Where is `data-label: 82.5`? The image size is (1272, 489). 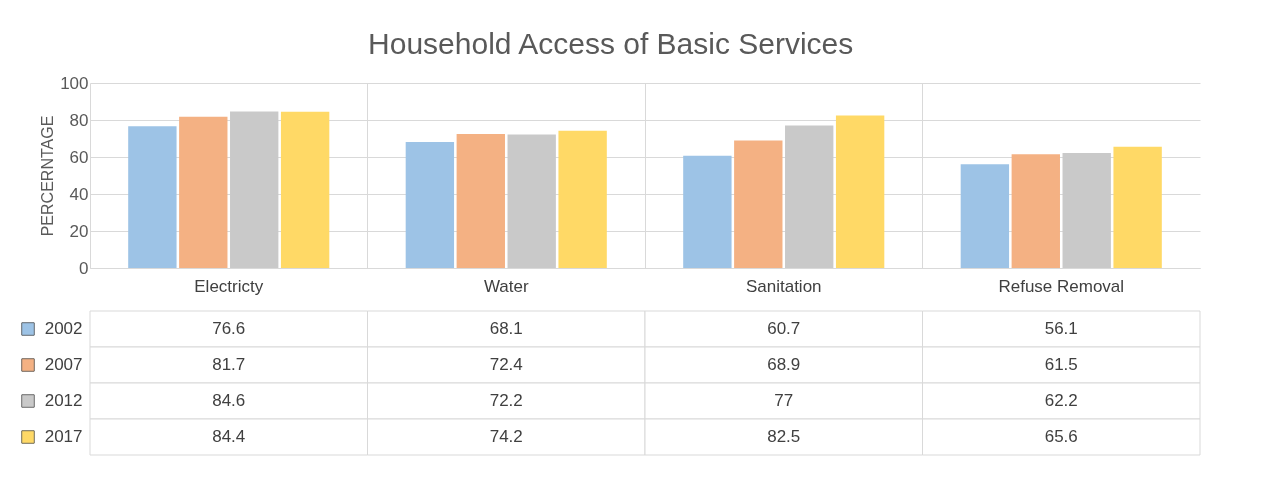 data-label: 82.5 is located at coordinates (784, 436).